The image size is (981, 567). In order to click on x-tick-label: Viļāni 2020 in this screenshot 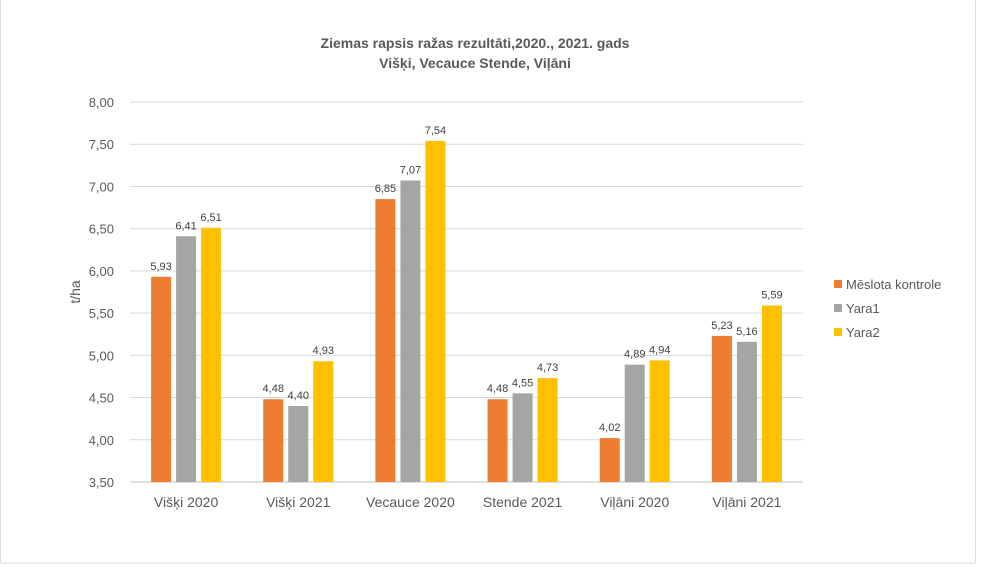, I will do `click(634, 502)`.